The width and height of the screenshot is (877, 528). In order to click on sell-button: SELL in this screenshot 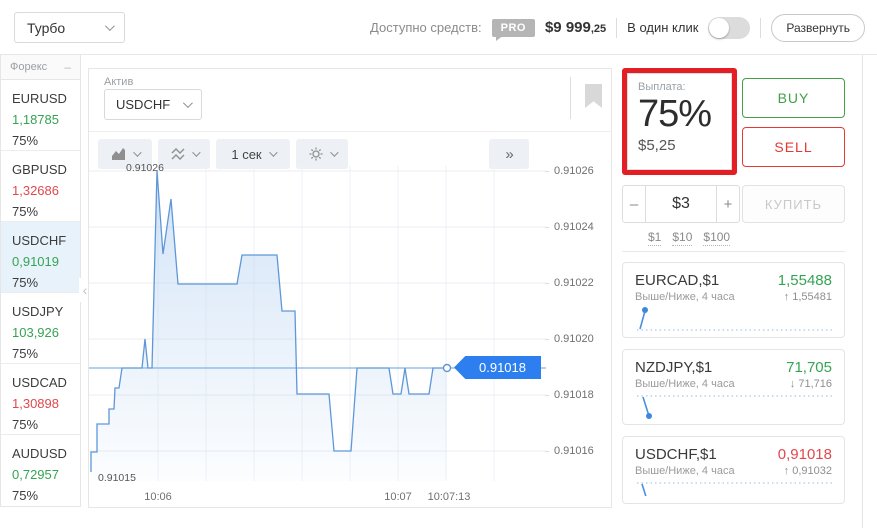, I will do `click(793, 147)`.